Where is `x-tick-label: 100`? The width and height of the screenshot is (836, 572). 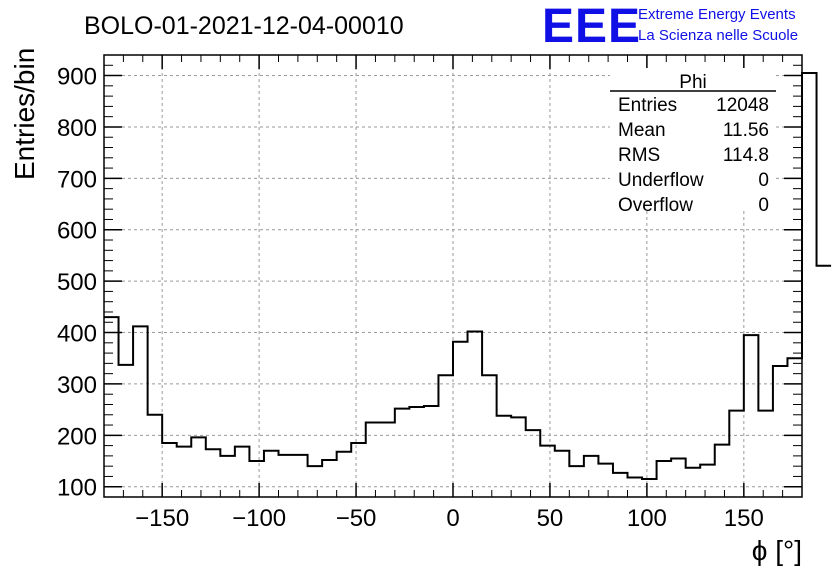
x-tick-label: 100 is located at coordinates (647, 518).